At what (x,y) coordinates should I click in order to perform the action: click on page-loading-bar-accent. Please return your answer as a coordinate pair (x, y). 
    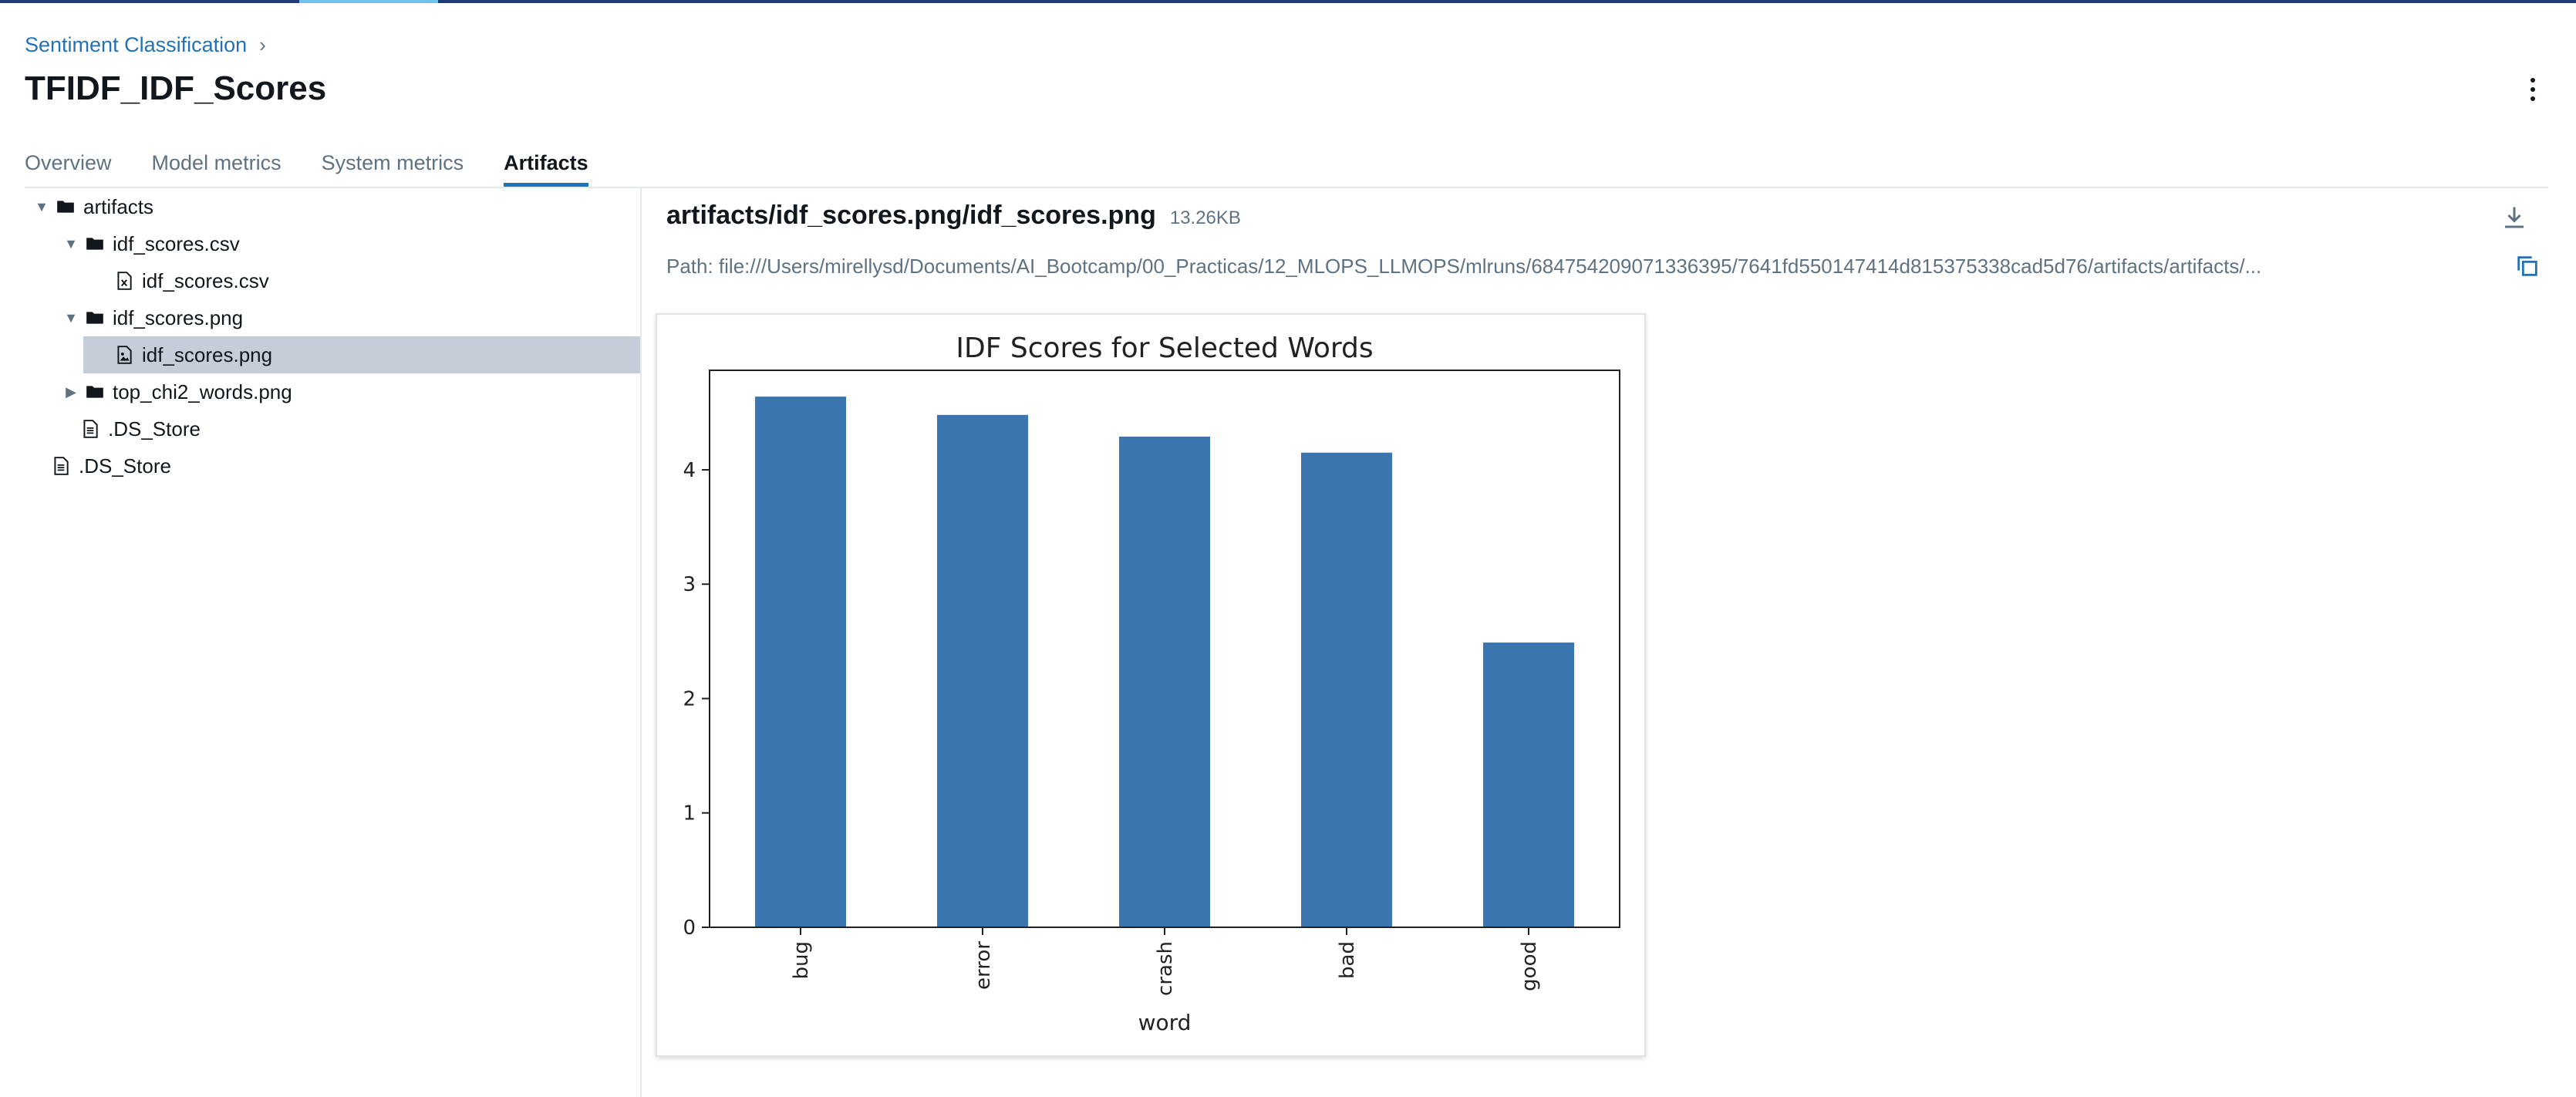
    Looking at the image, I should click on (368, 1).